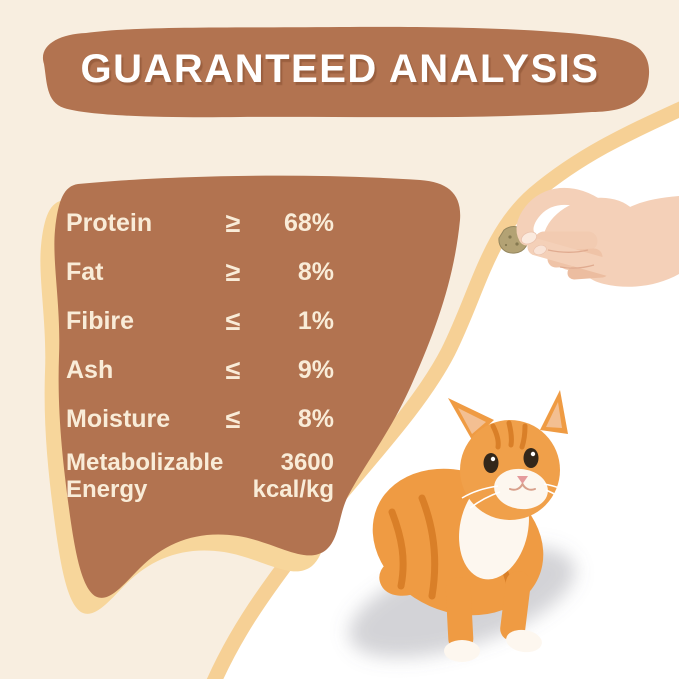 The height and width of the screenshot is (679, 679). Describe the element at coordinates (561, 216) in the screenshot. I see `hand-index-finger` at that location.